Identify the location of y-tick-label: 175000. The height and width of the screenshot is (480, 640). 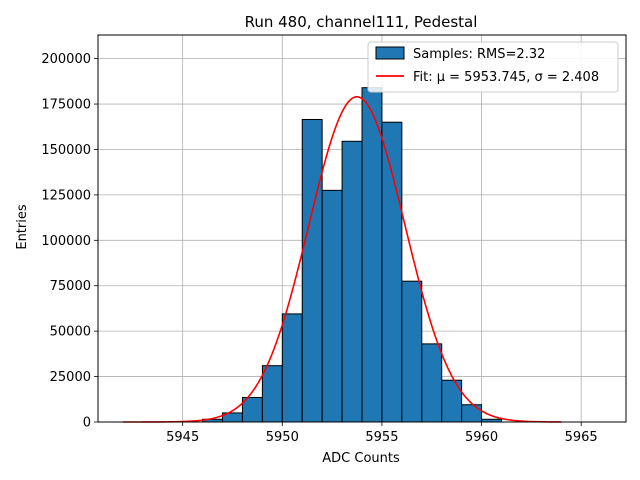
(66, 105).